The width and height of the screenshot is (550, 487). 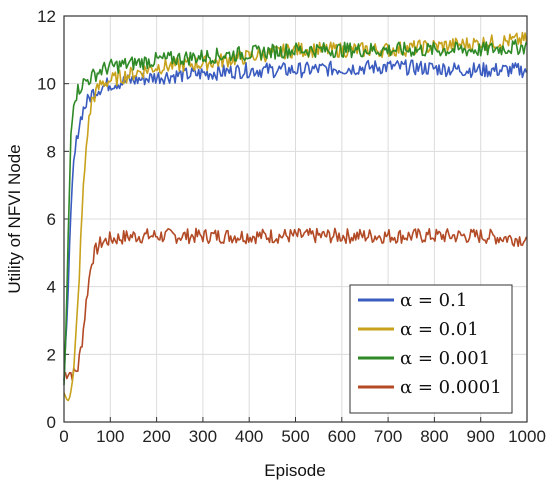 I want to click on legend-label: α = 0.001, so click(x=445, y=358).